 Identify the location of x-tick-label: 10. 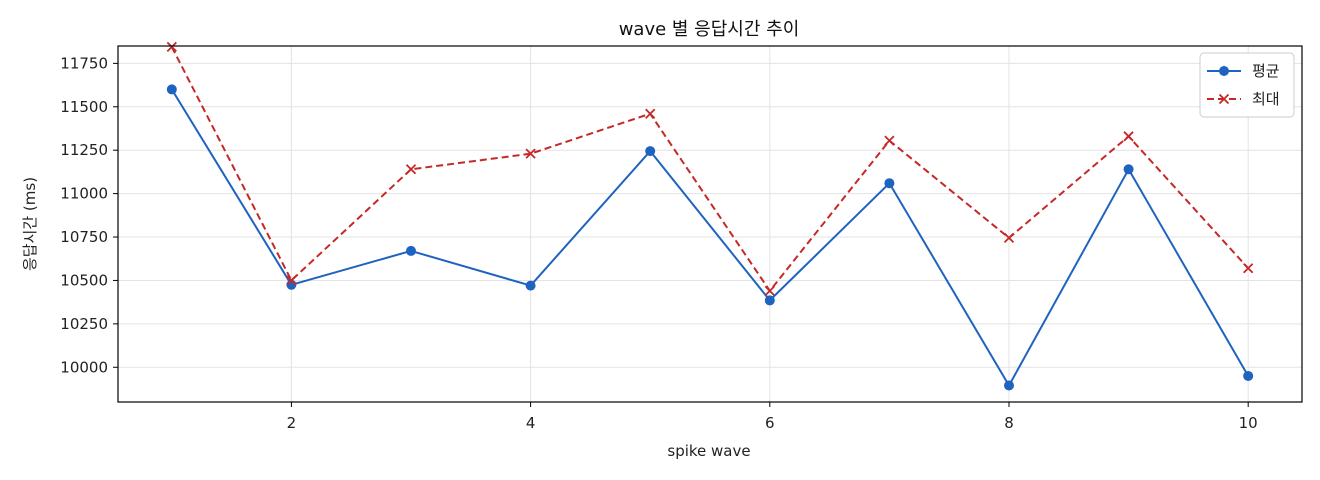
(1248, 423).